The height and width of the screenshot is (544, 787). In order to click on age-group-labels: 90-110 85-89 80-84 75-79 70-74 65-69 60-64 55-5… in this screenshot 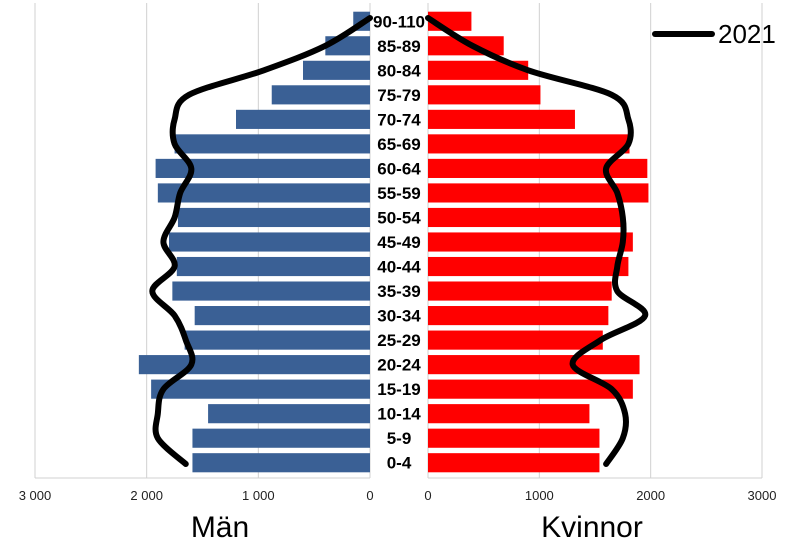, I will do `click(399, 242)`.